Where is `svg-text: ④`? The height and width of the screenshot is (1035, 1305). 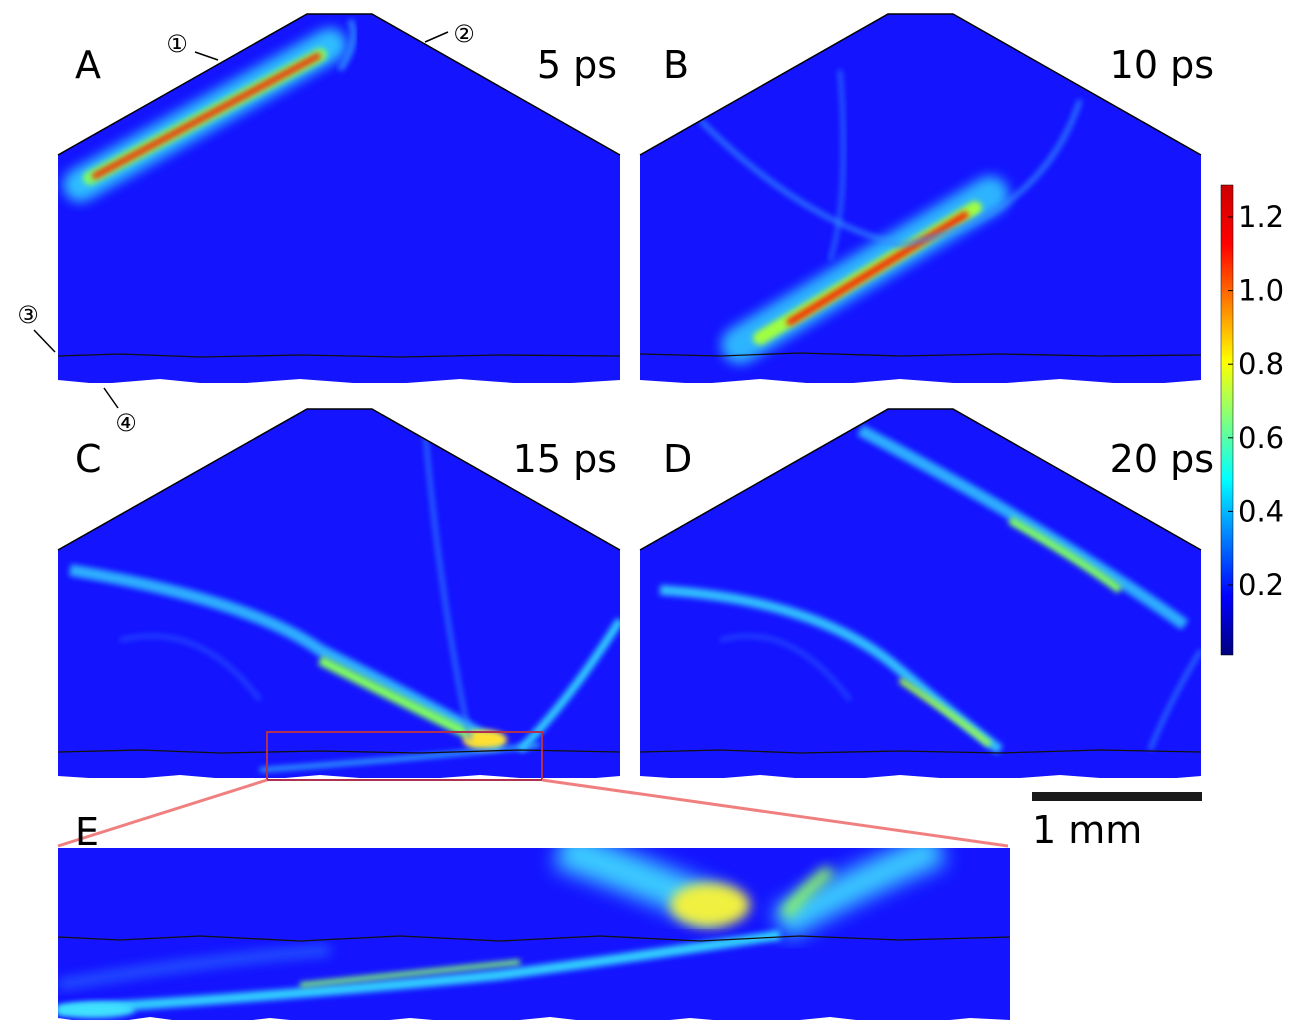 svg-text: ④ is located at coordinates (126, 423).